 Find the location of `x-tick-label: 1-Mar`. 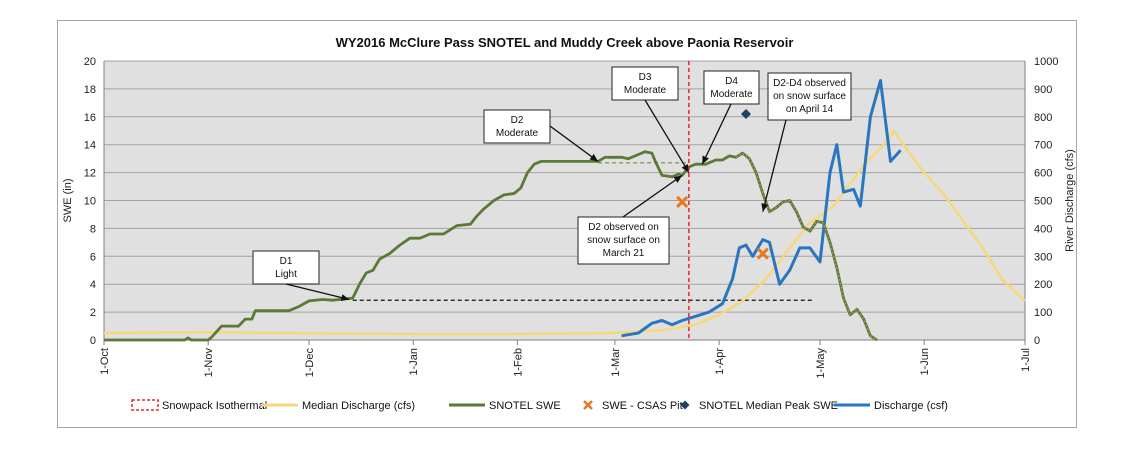

x-tick-label: 1-Mar is located at coordinates (616, 362).